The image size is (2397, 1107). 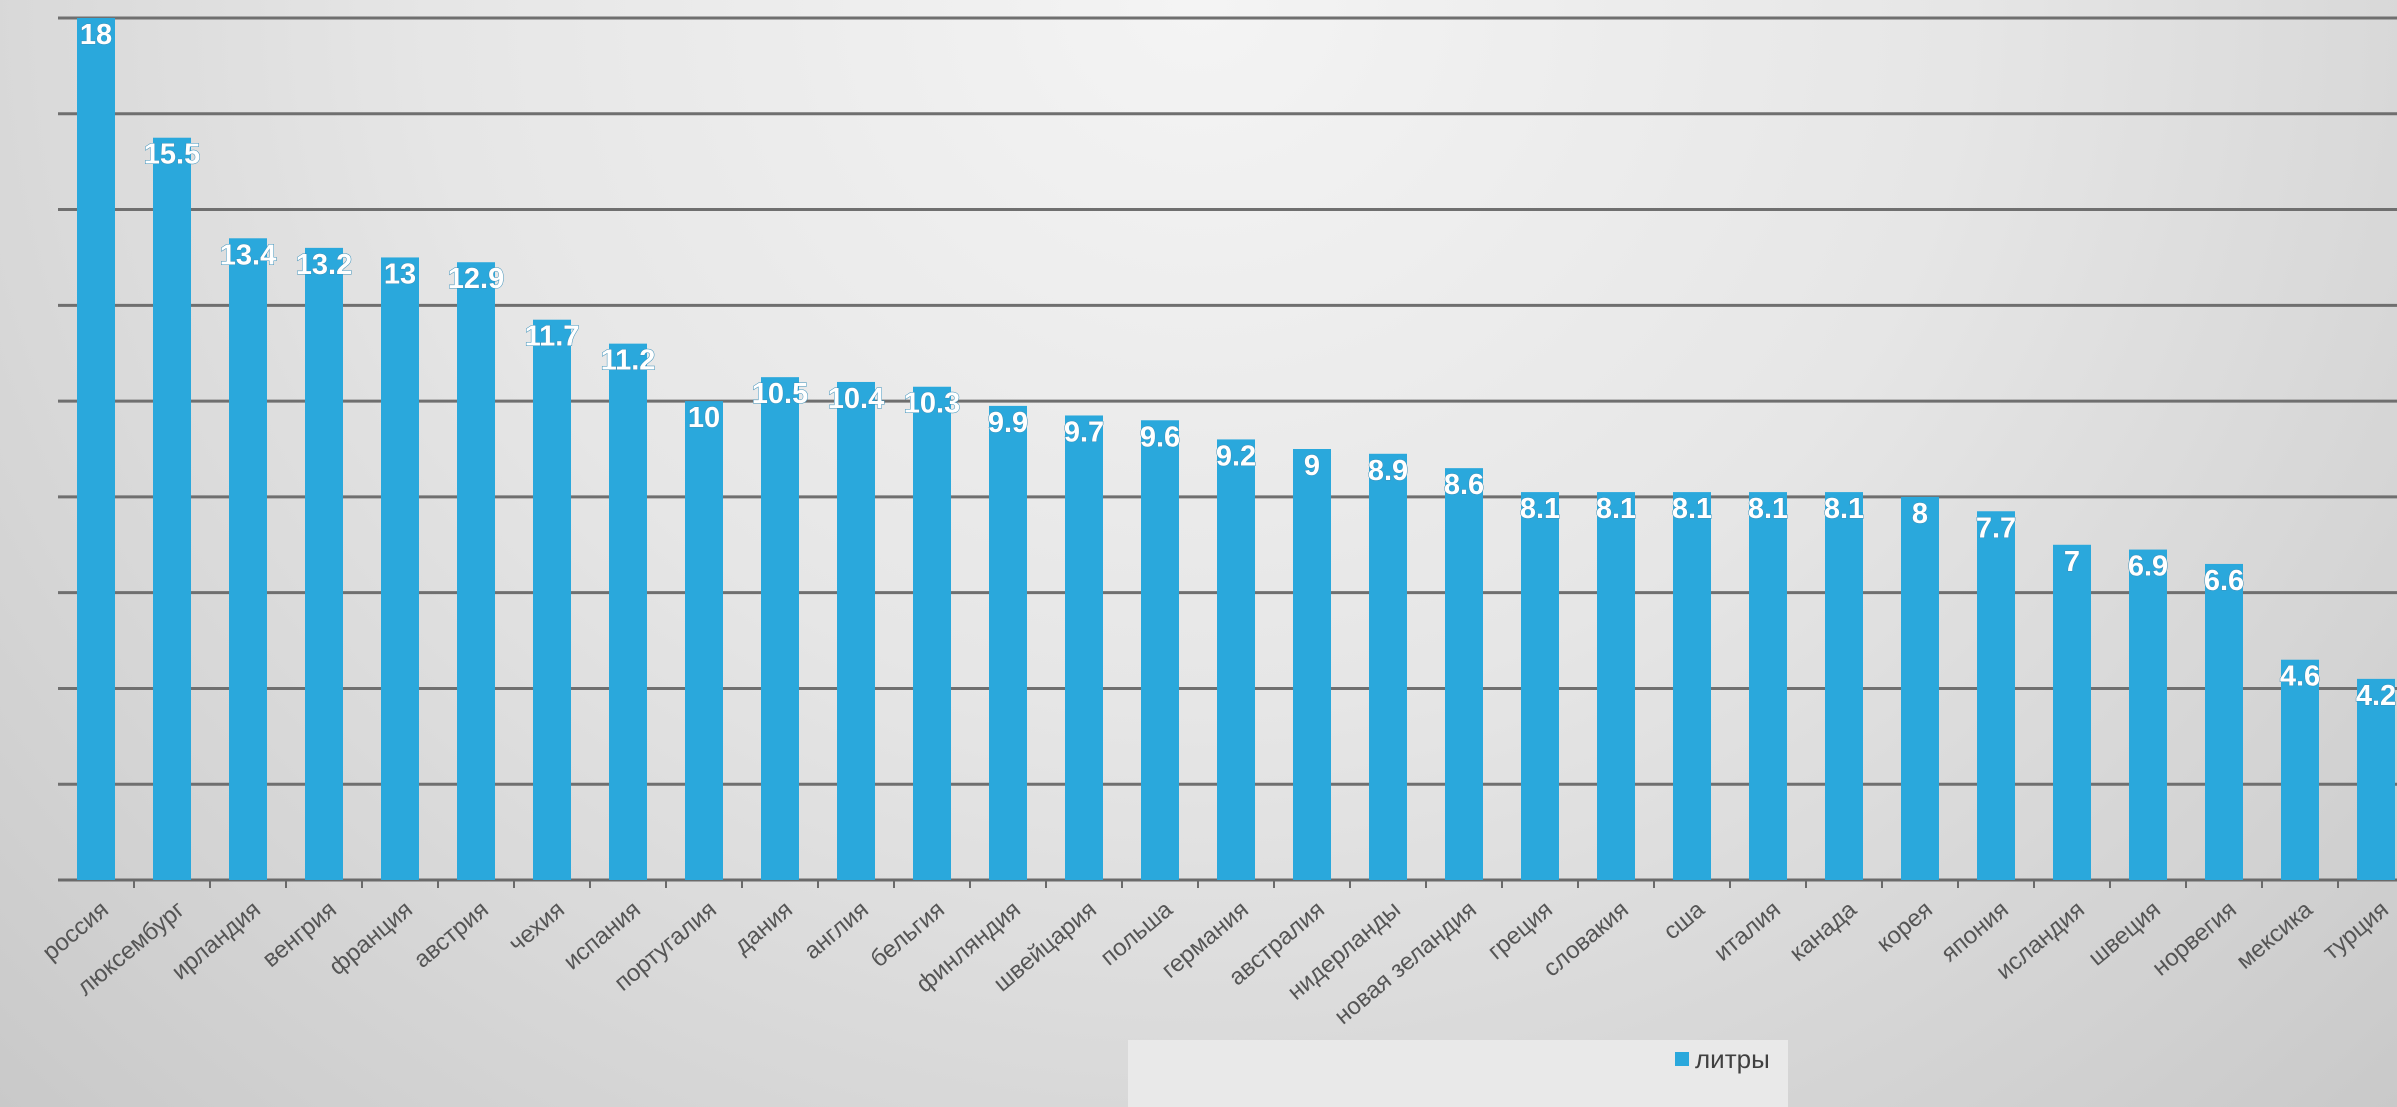 I want to click on data-label: 6.6, so click(x=2224, y=581).